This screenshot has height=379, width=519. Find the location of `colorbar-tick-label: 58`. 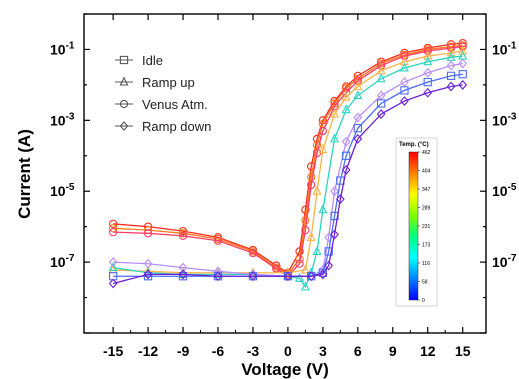

colorbar-tick-label: 58 is located at coordinates (425, 283).